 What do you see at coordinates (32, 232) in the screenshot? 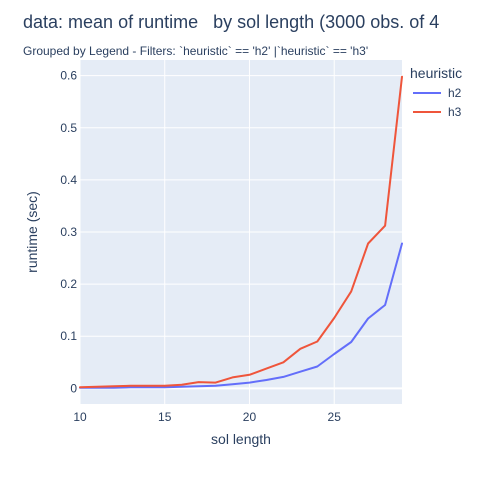
I see `y-axis-title: runtime (sec)` at bounding box center [32, 232].